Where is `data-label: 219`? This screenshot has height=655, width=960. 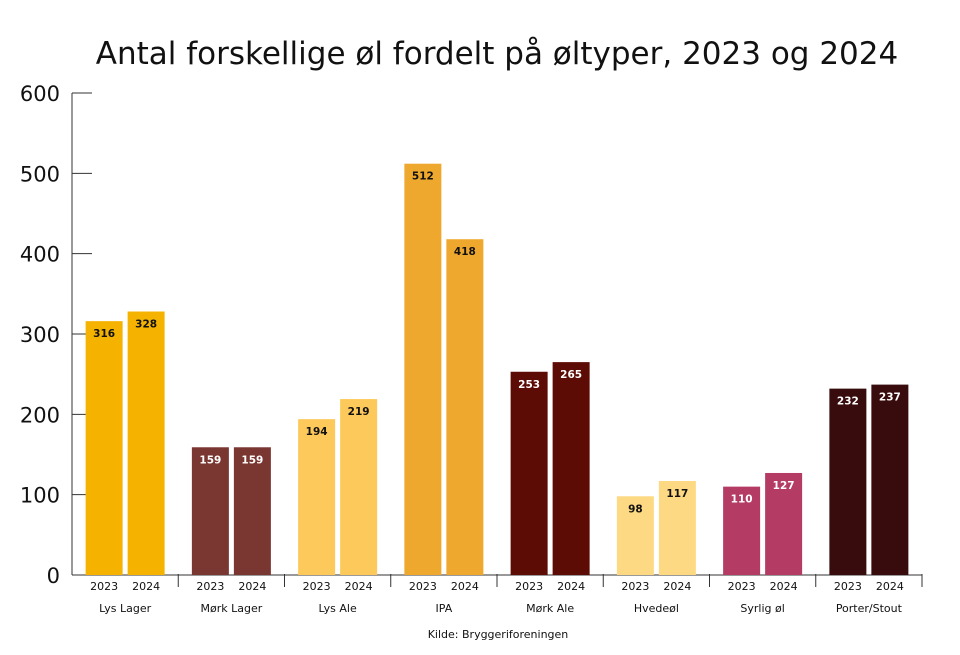 data-label: 219 is located at coordinates (359, 412).